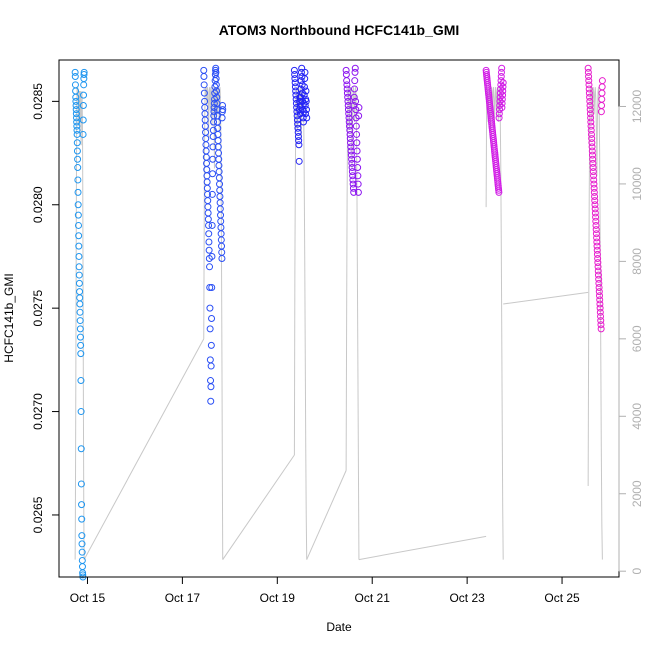 This screenshot has width=650, height=650. What do you see at coordinates (467, 598) in the screenshot?
I see `x-tick-label: Oct 23` at bounding box center [467, 598].